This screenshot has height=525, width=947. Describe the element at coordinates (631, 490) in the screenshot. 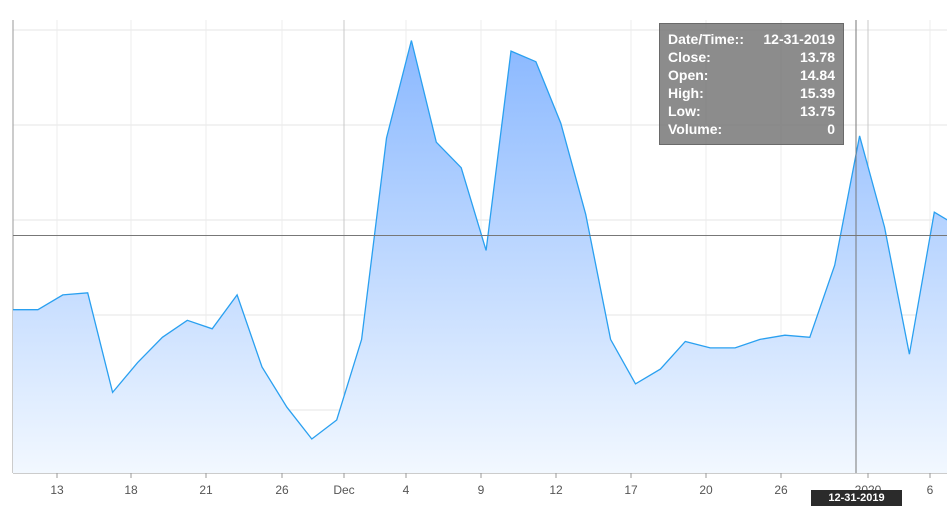

I see `x-tick-label: 17` at that location.